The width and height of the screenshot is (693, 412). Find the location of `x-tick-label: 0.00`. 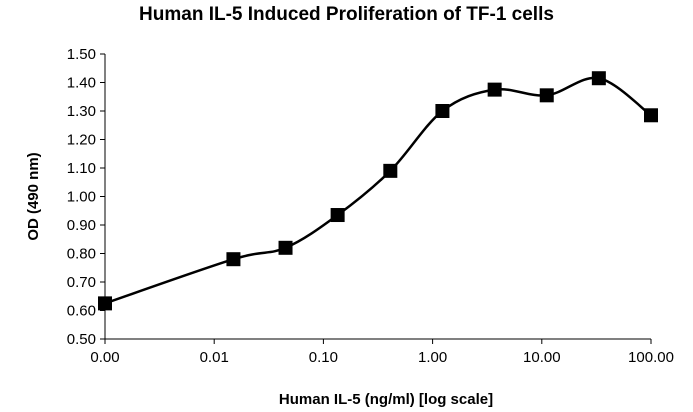

x-tick-label: 0.00 is located at coordinates (104, 357).